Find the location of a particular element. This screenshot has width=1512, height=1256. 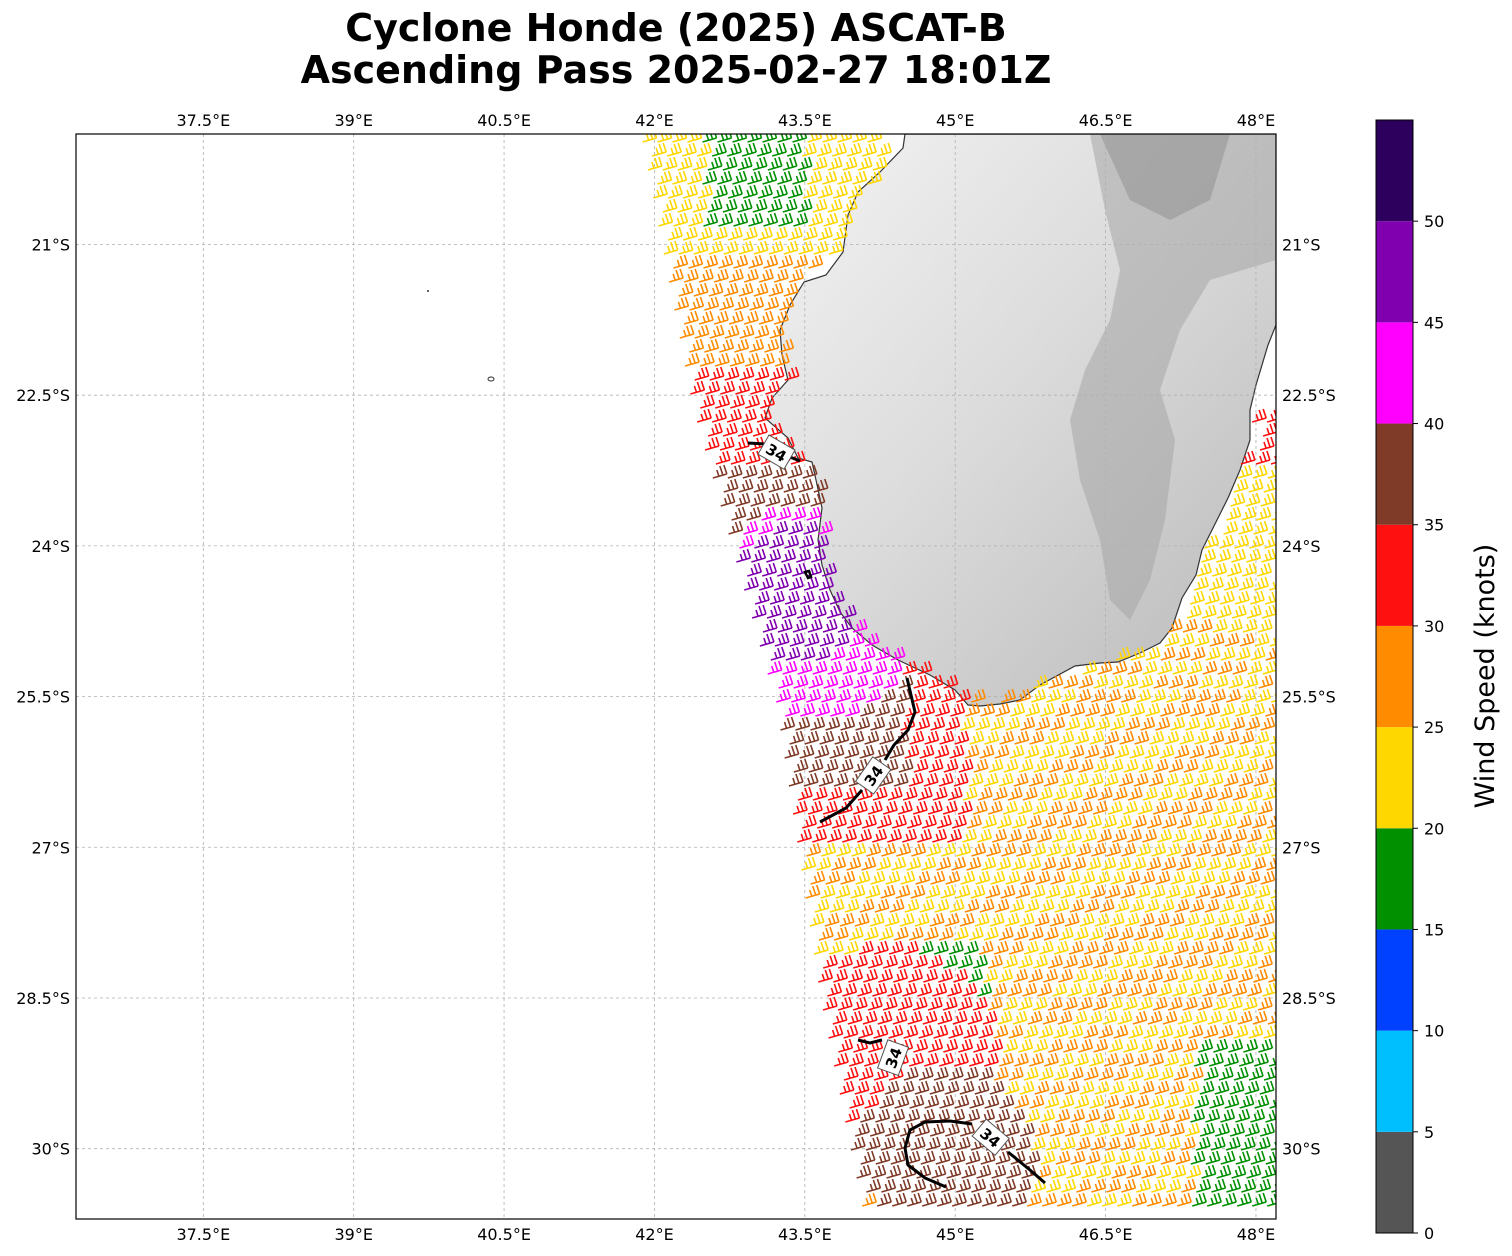

lat-tick-label: 28.5°S is located at coordinates (1309, 998).